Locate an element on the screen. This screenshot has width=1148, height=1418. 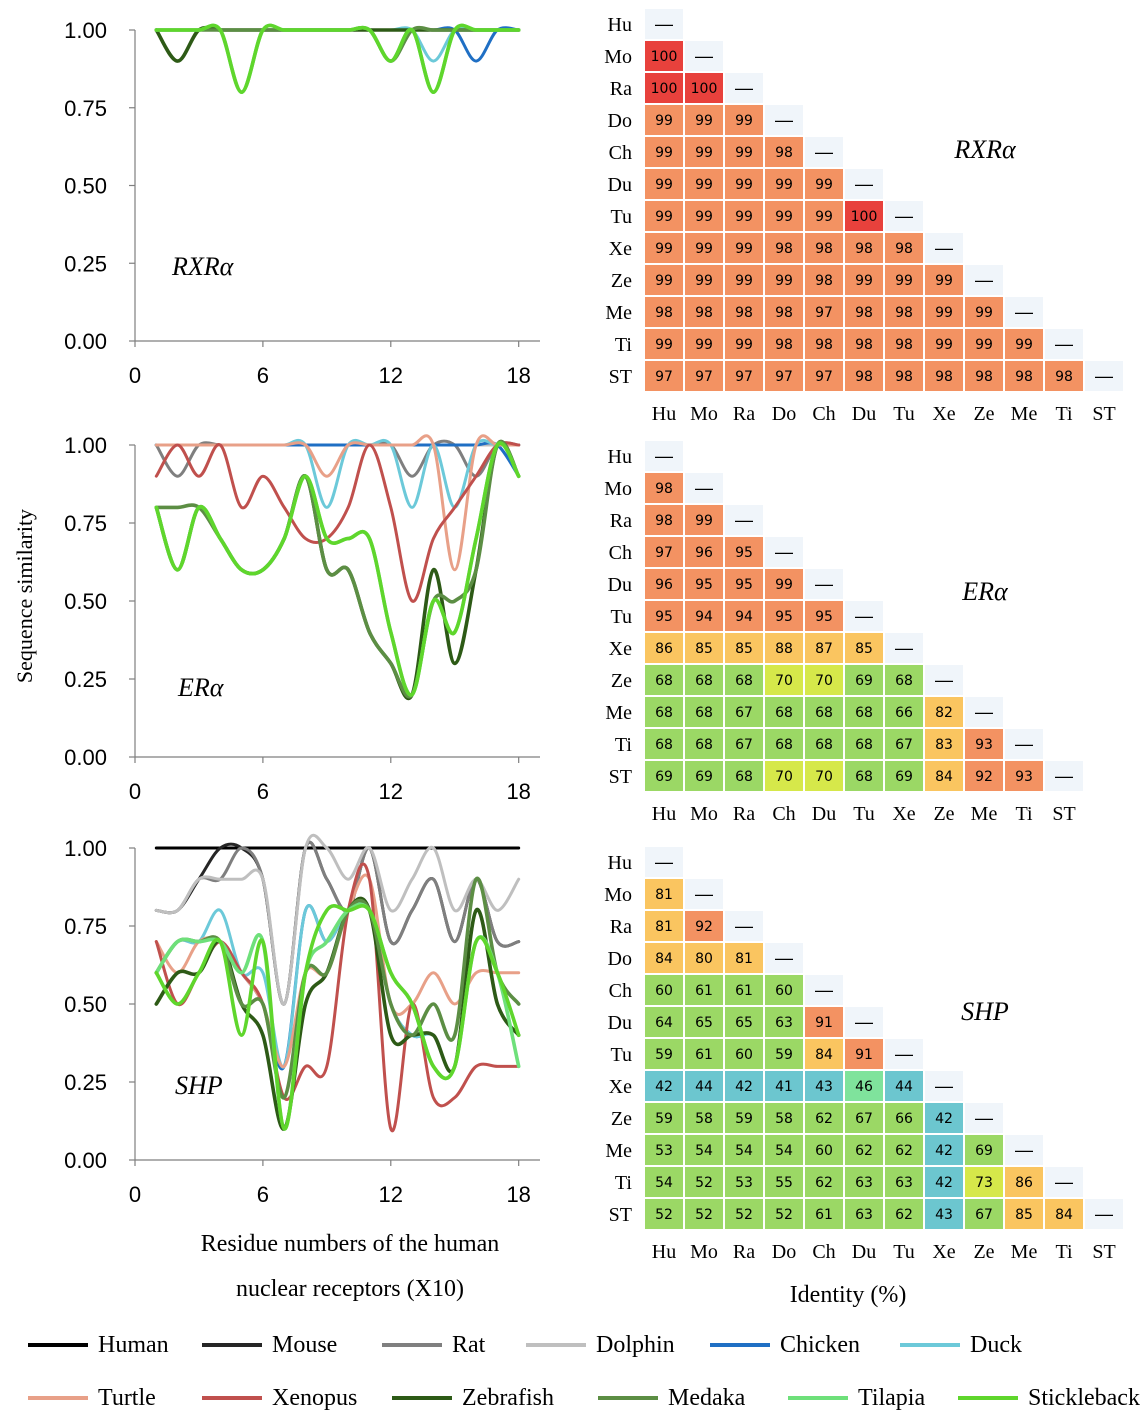
column-label: Ra is located at coordinates (744, 814).